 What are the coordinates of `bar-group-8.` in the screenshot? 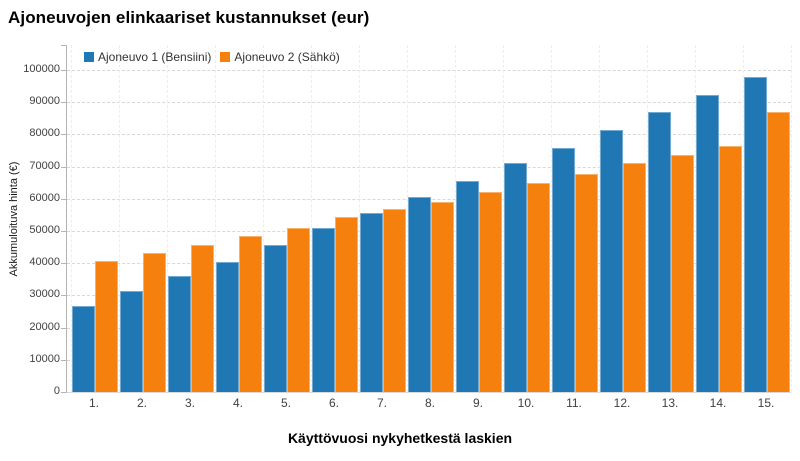 It's located at (431, 218).